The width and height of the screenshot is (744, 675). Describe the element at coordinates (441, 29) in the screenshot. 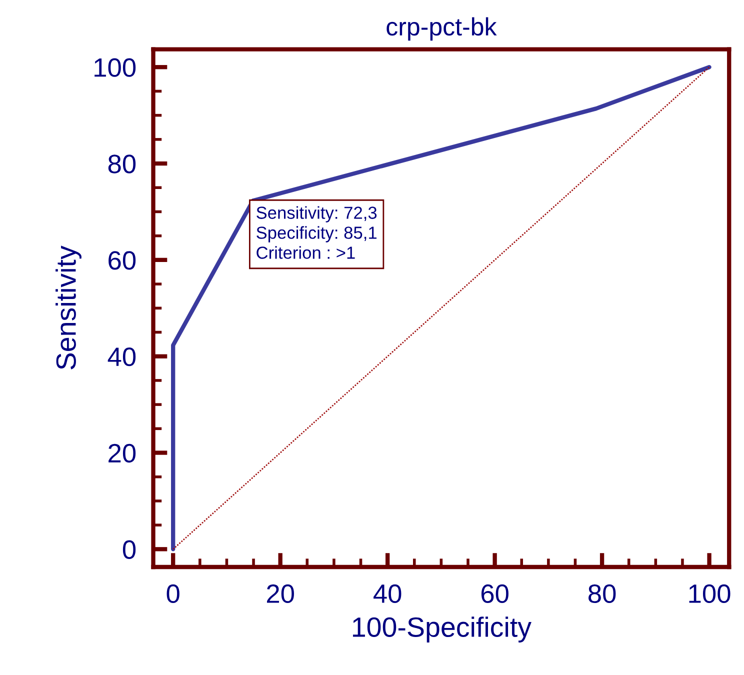

I see `chart-title: crp-pct-bk` at that location.